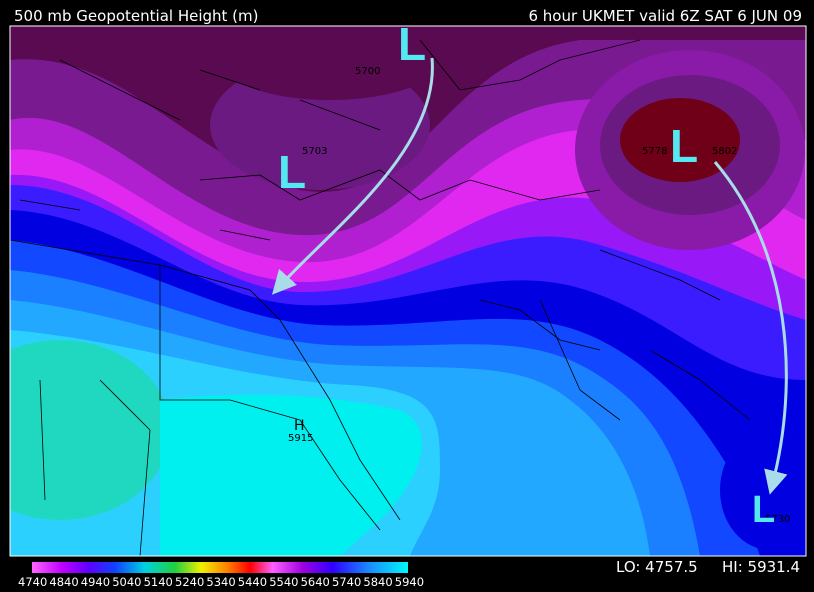 The image size is (814, 592). What do you see at coordinates (346, 582) in the screenshot?
I see `colorbar-label: 5740` at bounding box center [346, 582].